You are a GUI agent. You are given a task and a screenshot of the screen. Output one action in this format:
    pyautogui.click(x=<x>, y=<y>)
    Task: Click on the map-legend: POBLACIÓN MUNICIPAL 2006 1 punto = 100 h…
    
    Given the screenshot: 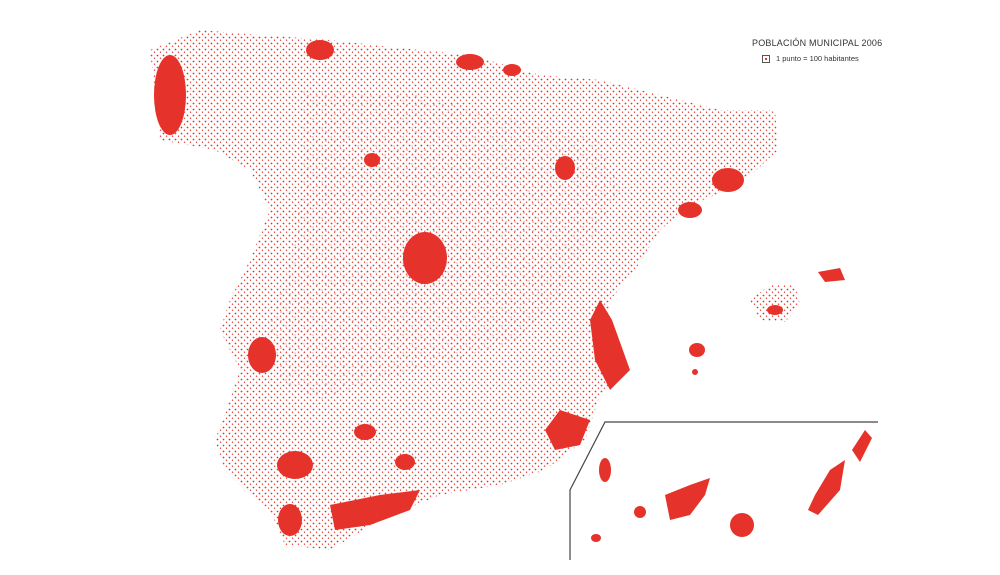 What is the action you would take?
    pyautogui.click(x=817, y=50)
    